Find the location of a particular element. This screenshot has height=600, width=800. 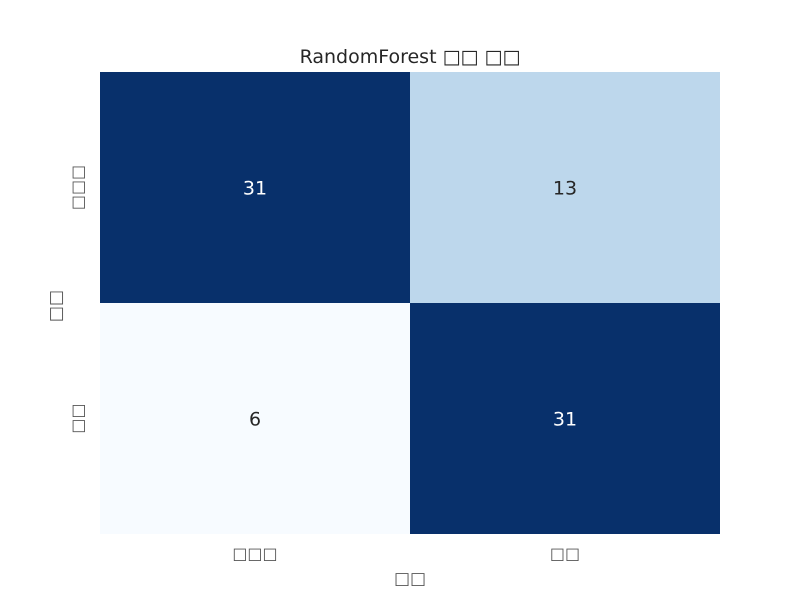

cell-value-r0-c1: 13 is located at coordinates (565, 189).